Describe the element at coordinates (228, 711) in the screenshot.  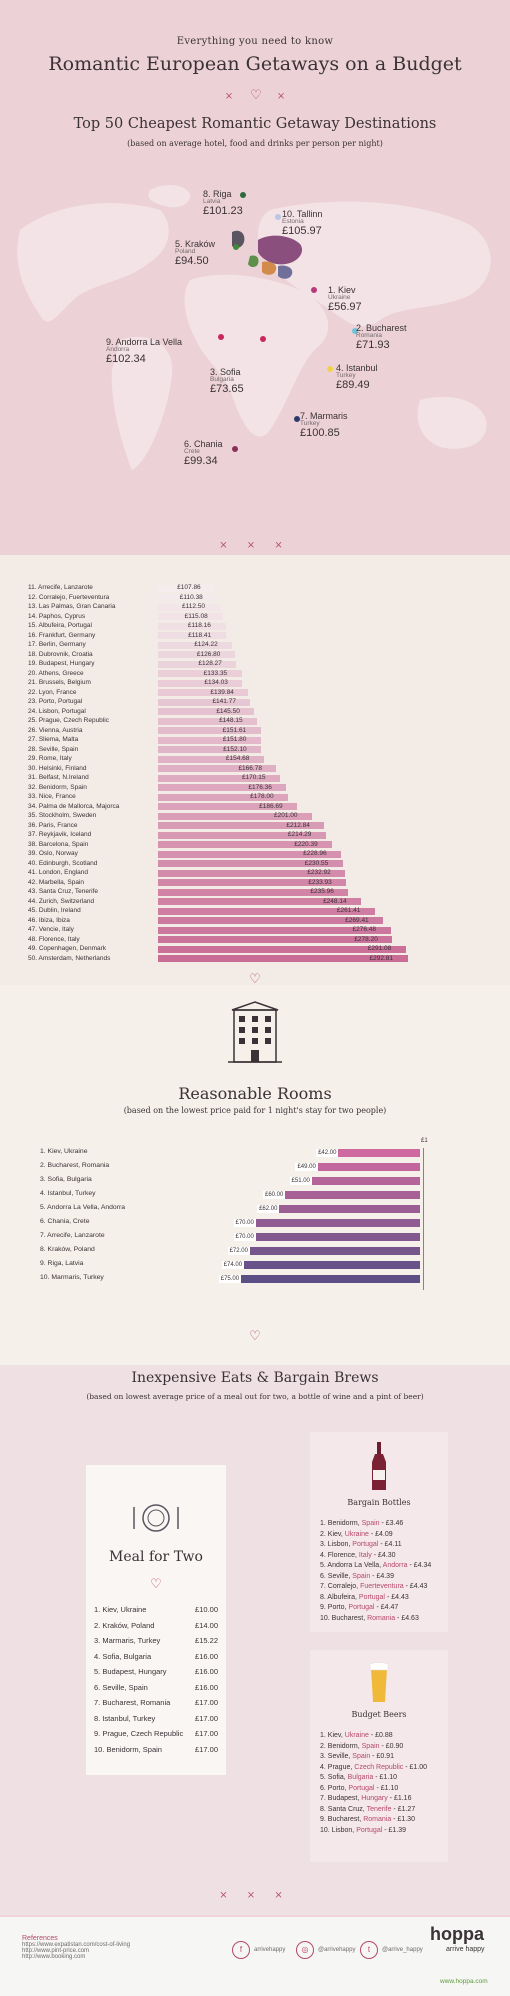
I see `data-label: £145.50` at that location.